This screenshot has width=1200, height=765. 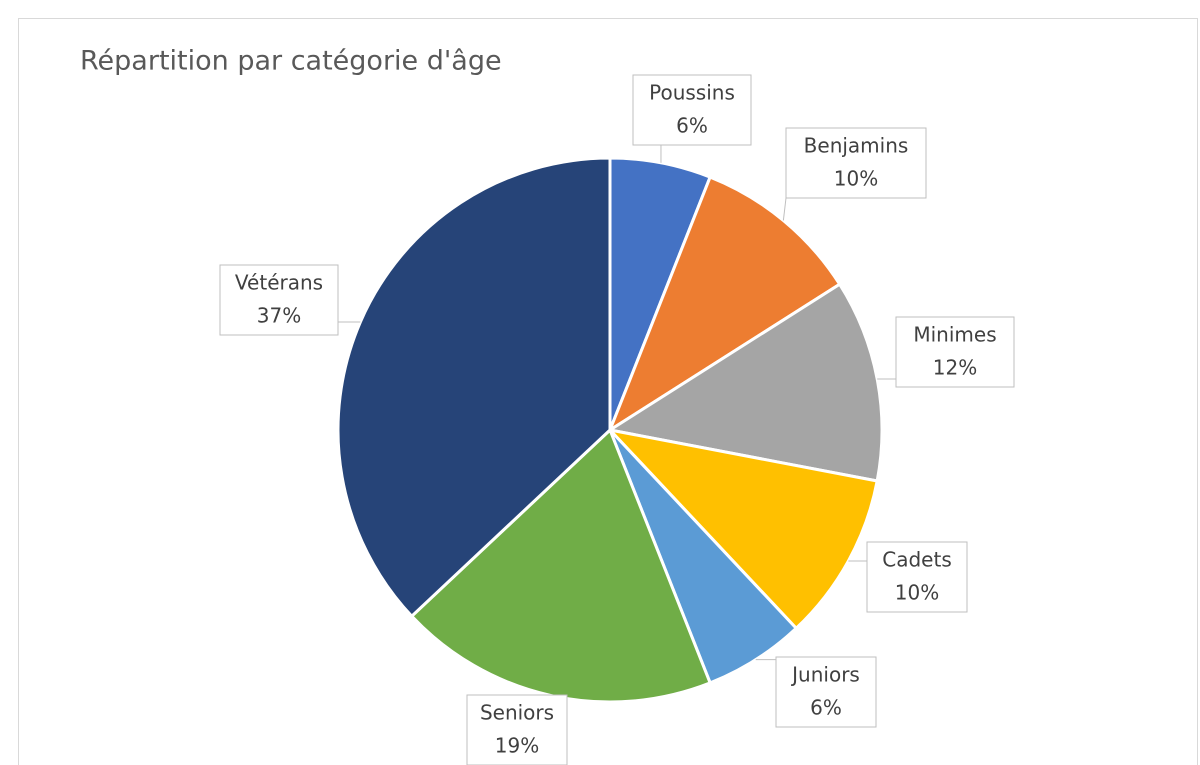 I want to click on value-label: 37%, so click(x=279, y=316).